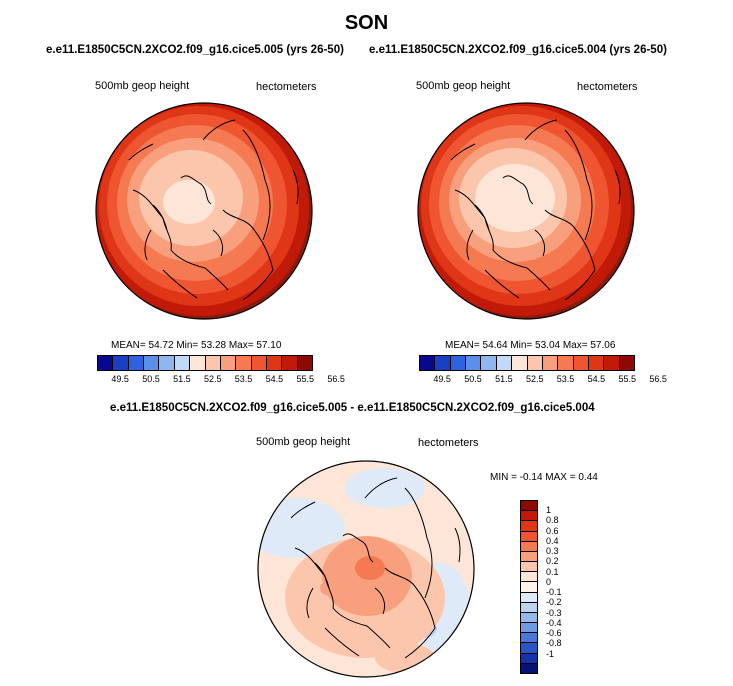  Describe the element at coordinates (554, 592) in the screenshot. I see `colorbar-tick-label: -0.1` at that location.